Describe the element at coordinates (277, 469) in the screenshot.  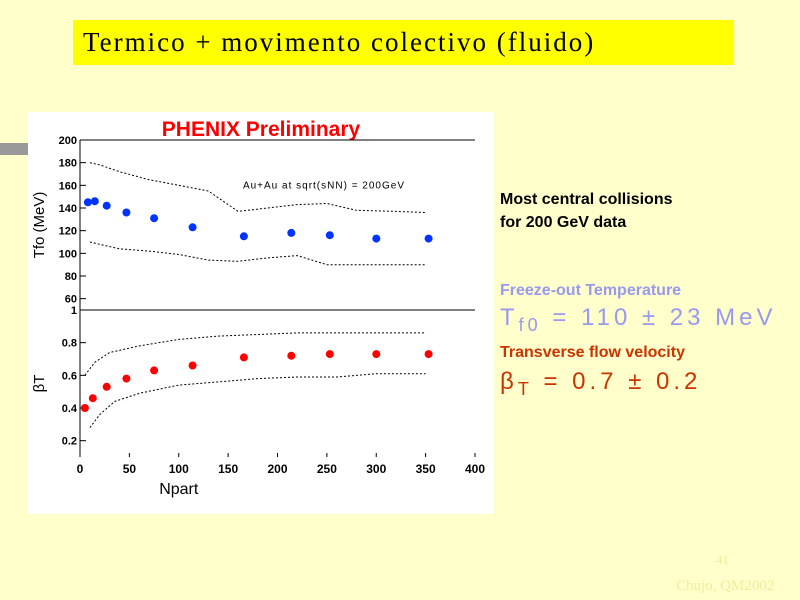
I see `xtick-label: 200` at that location.